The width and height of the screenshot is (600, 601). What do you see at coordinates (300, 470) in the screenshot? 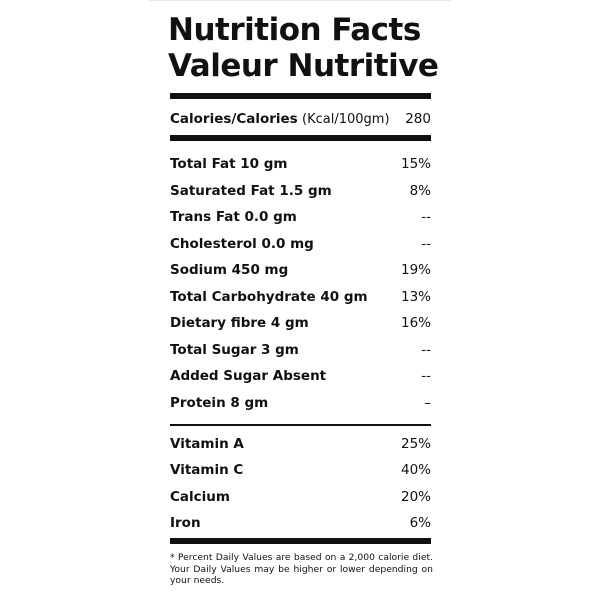
I see `vitamin-row: Vitamin C 40%` at bounding box center [300, 470].